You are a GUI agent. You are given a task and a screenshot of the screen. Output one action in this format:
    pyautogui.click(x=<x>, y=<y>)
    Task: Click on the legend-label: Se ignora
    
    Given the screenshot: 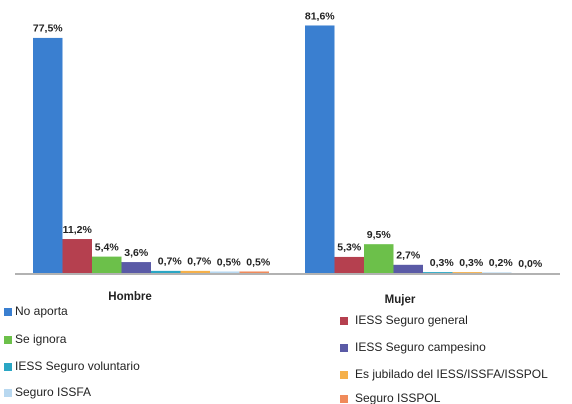 What is the action you would take?
    pyautogui.click(x=41, y=339)
    